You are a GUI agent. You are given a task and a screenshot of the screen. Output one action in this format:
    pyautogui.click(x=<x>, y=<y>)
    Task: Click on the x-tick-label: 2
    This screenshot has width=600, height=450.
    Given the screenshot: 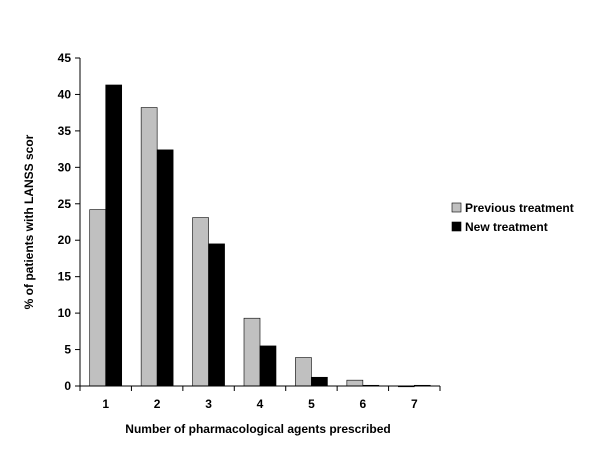 What is the action you would take?
    pyautogui.click(x=157, y=404)
    